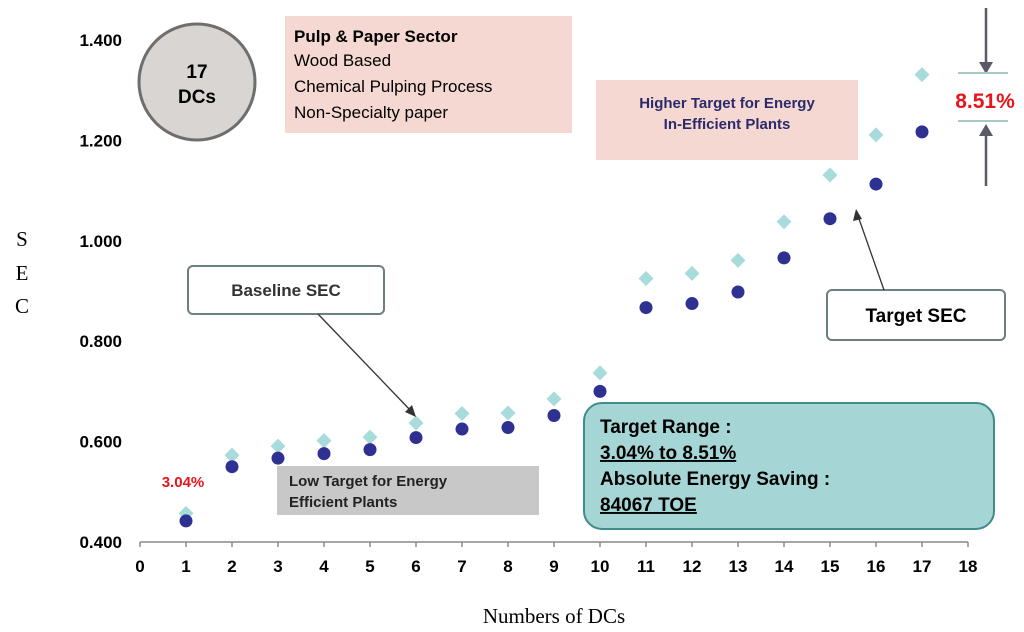  I want to click on baseline-callout-box, so click(286, 290).